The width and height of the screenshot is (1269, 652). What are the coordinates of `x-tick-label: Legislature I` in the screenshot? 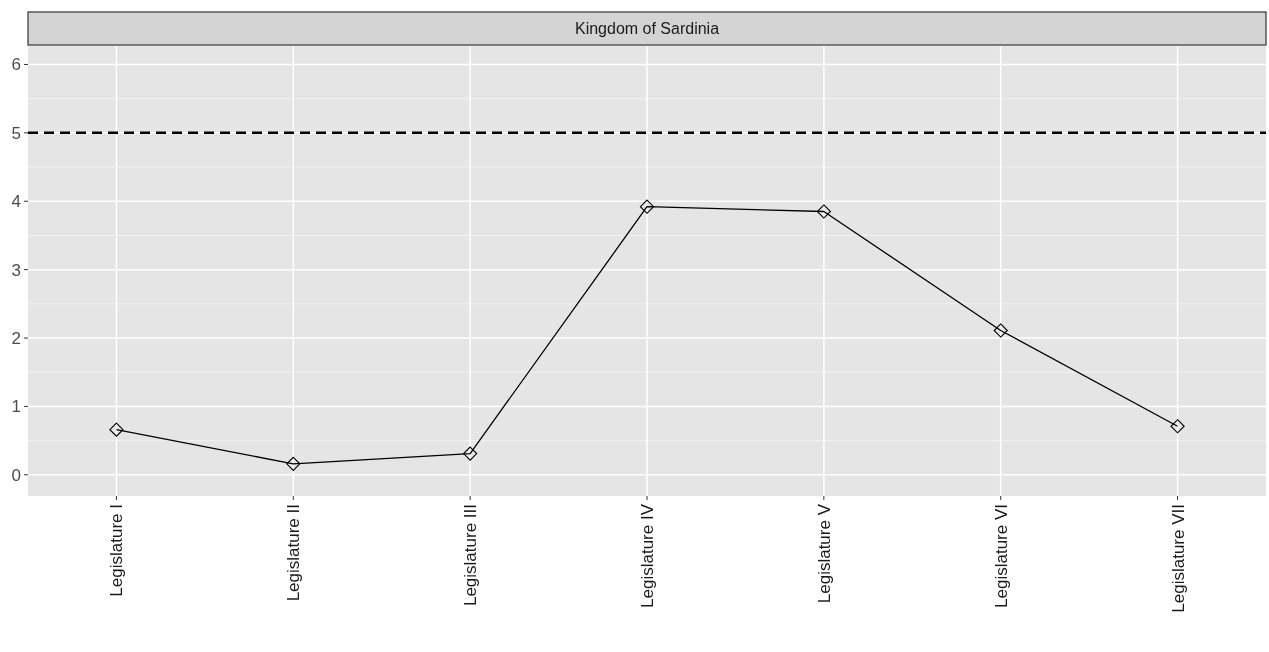 It's located at (117, 550).